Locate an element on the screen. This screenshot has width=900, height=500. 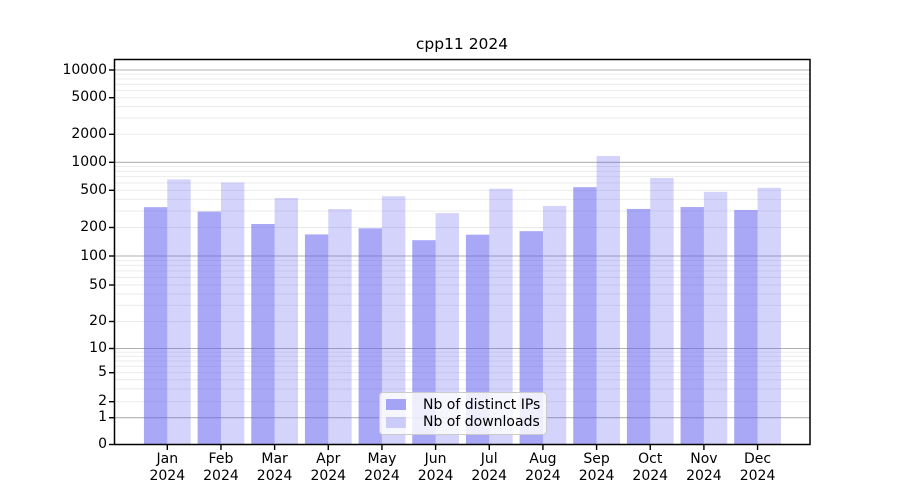
legend-swatch-distinct-ips-icon is located at coordinates (396, 405).